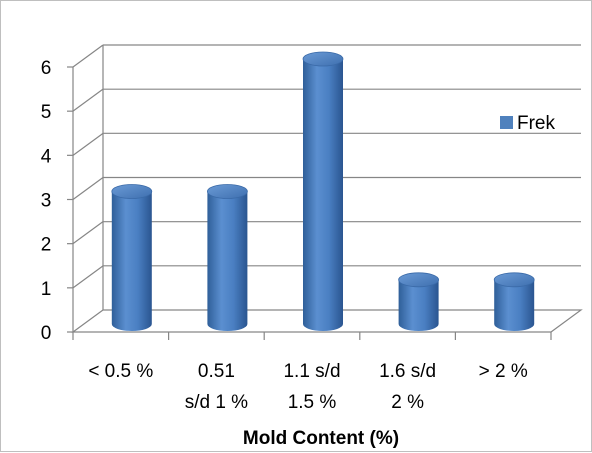 The image size is (592, 453). What do you see at coordinates (321, 438) in the screenshot?
I see `x-axis-title: Mold Content (%)` at bounding box center [321, 438].